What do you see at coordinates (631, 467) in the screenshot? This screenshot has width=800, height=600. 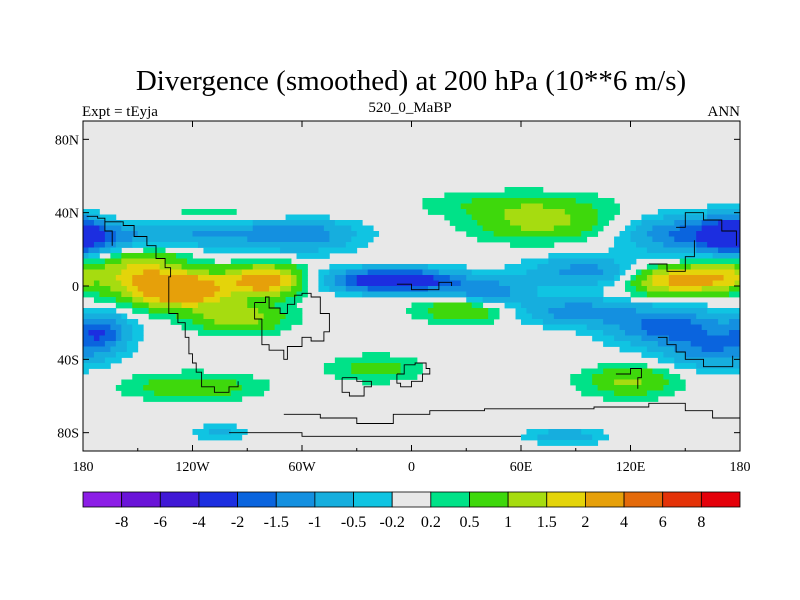 I see `x-tick-label: 120E` at bounding box center [631, 467].